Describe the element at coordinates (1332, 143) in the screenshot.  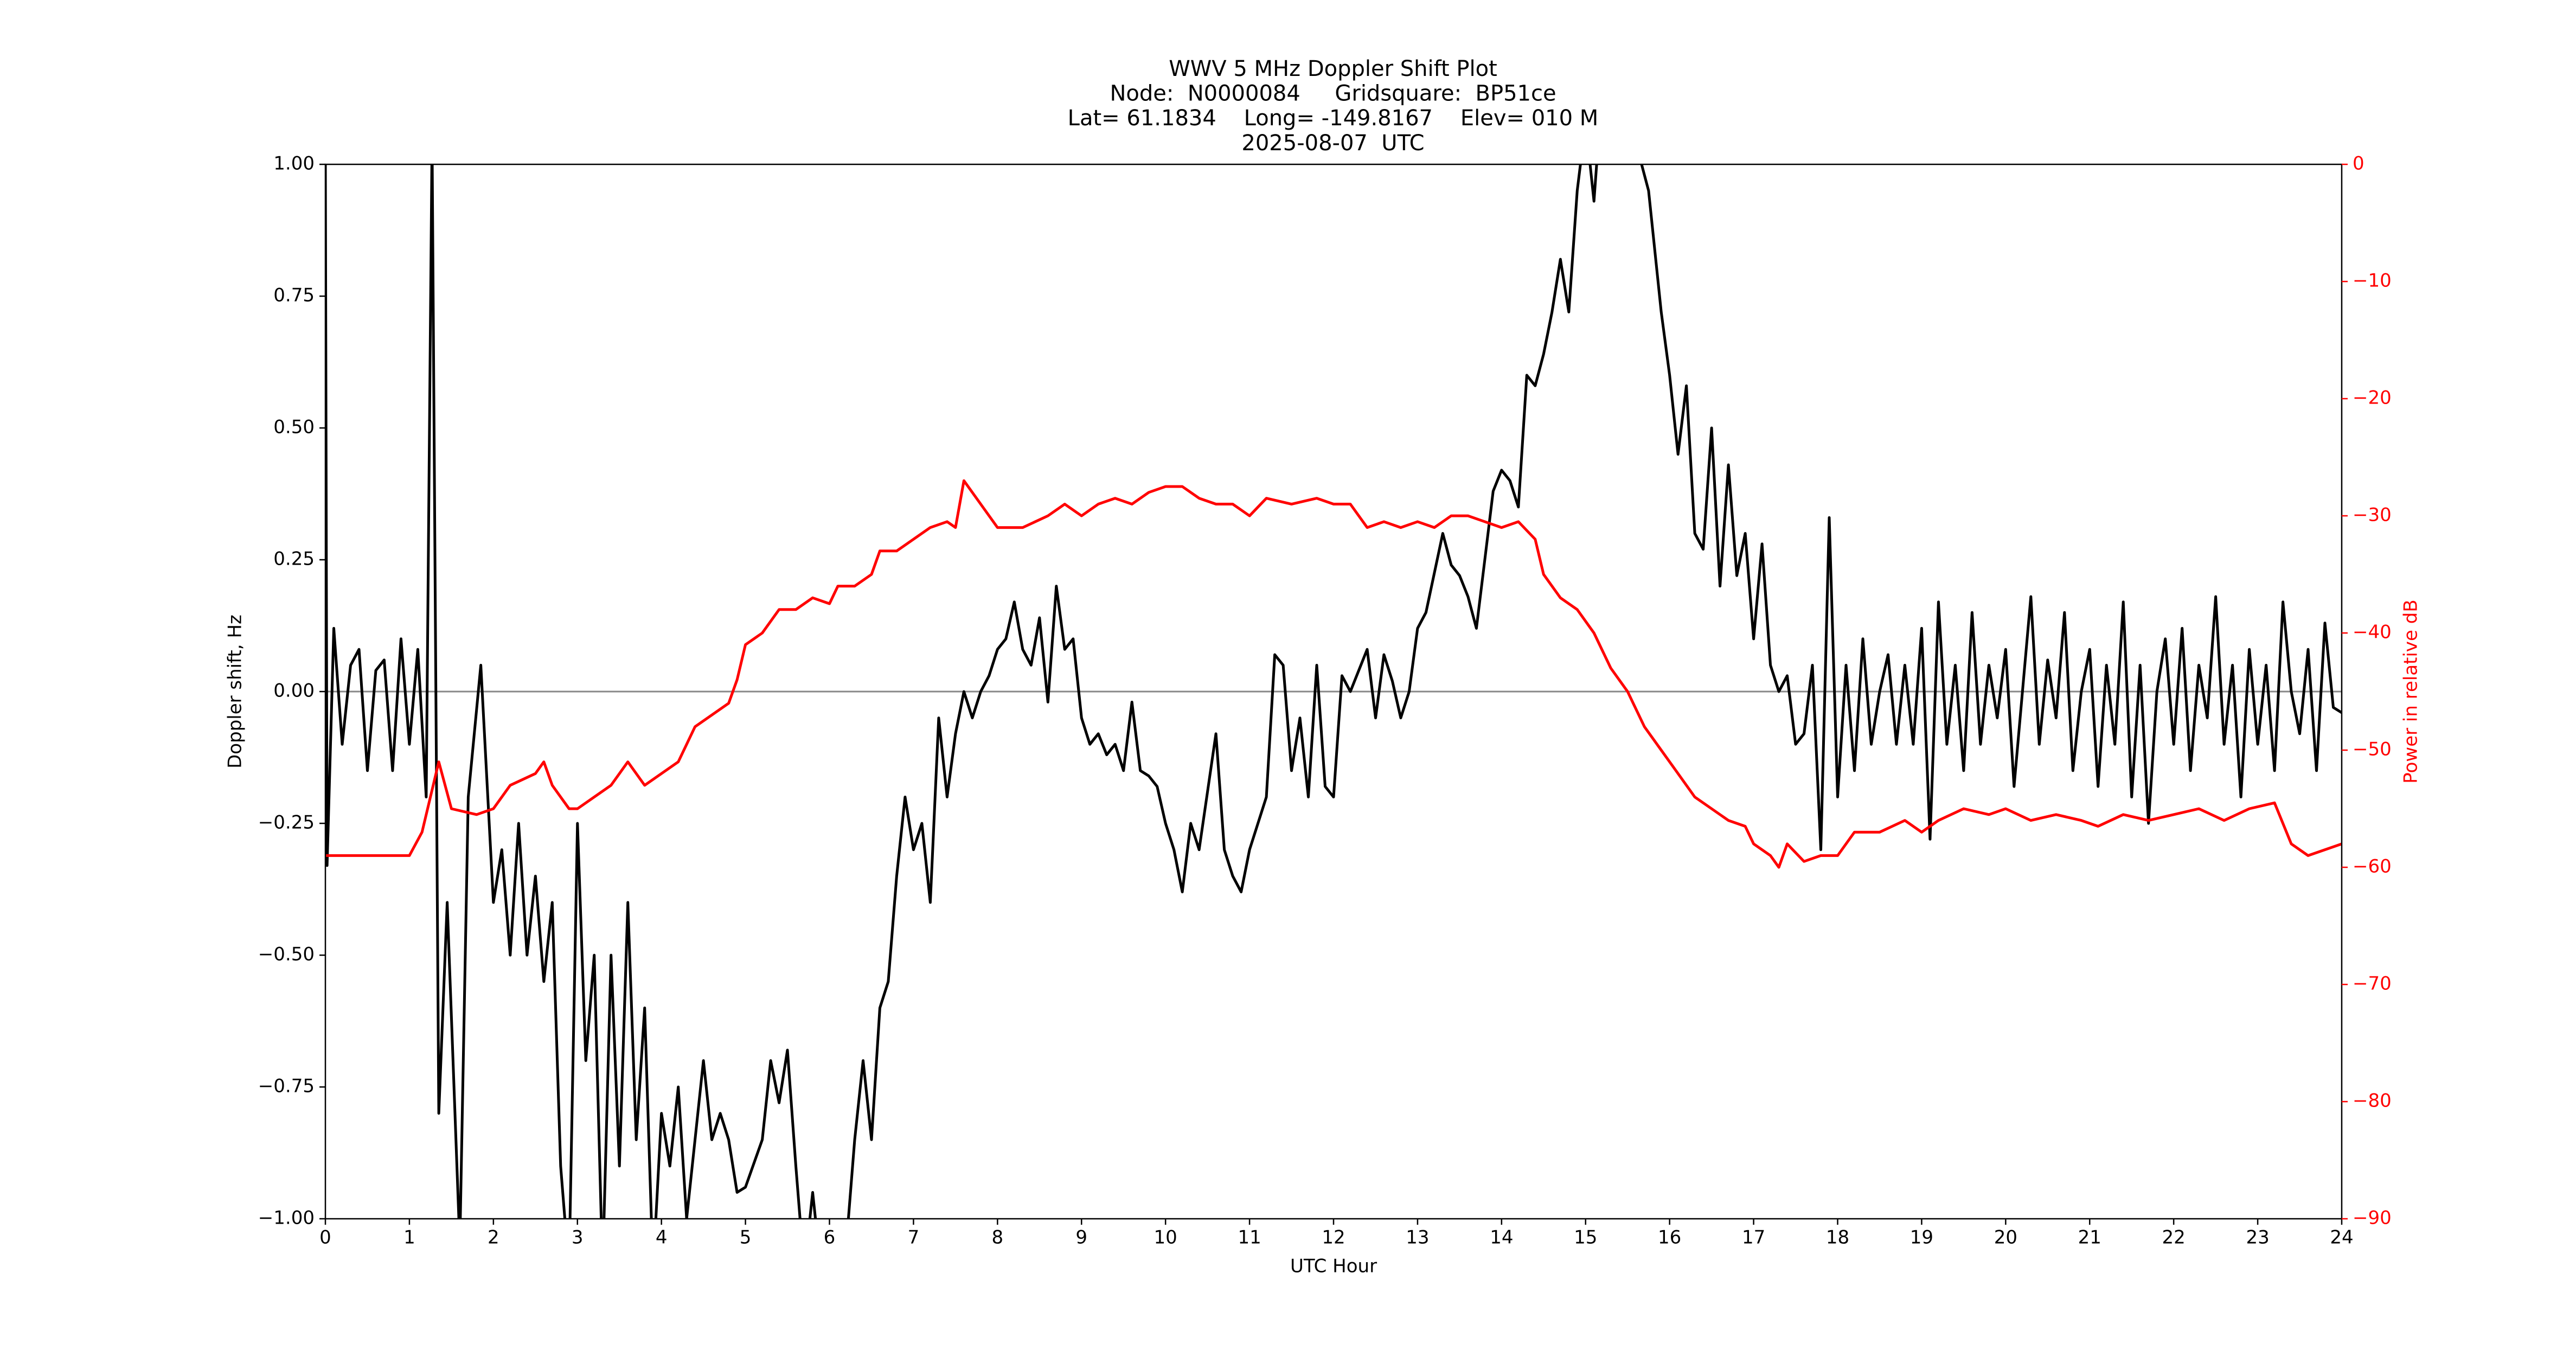
I see `chart-title: 2025-08-07 UTC` at that location.